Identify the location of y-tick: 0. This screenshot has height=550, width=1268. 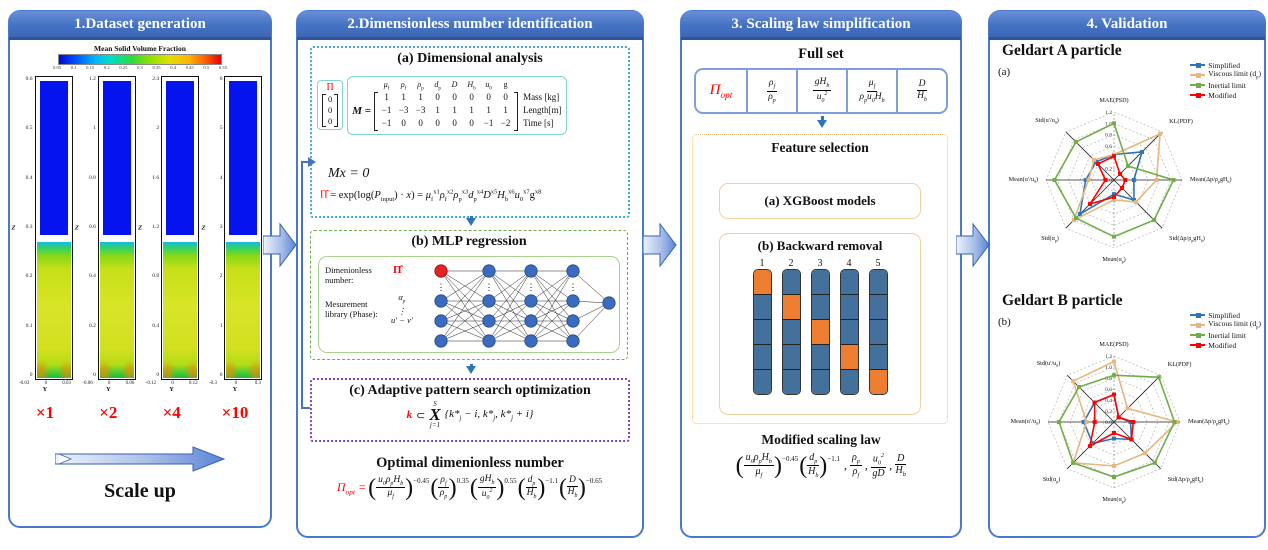
(158, 374).